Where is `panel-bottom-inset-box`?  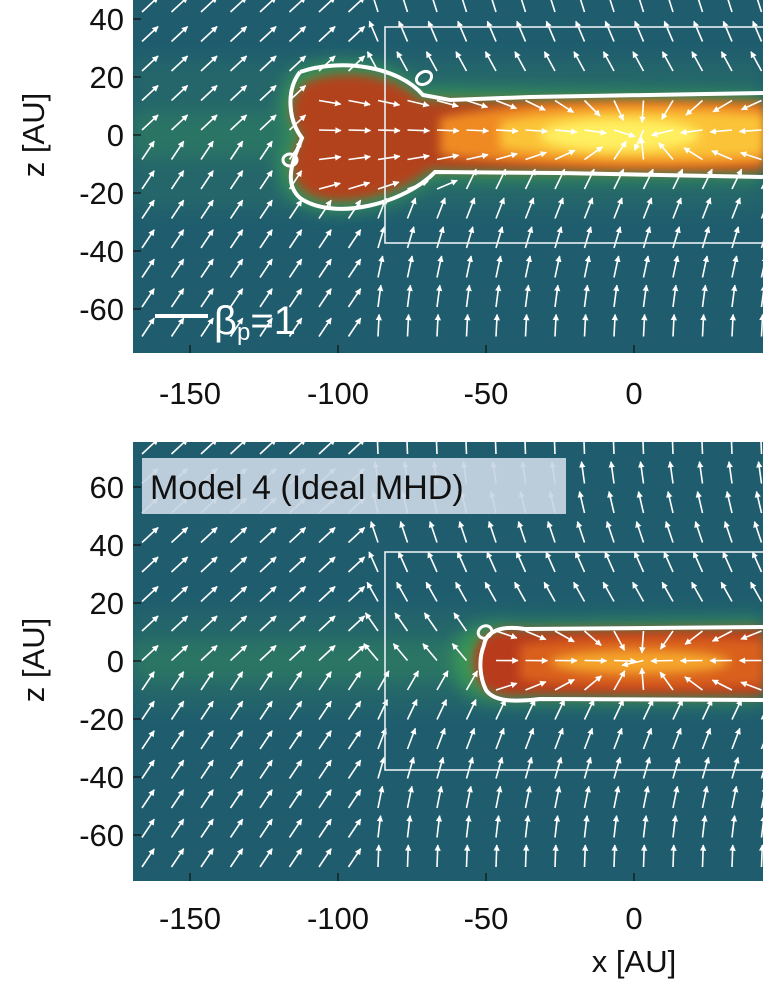
panel-bottom-inset-box is located at coordinates (573, 661).